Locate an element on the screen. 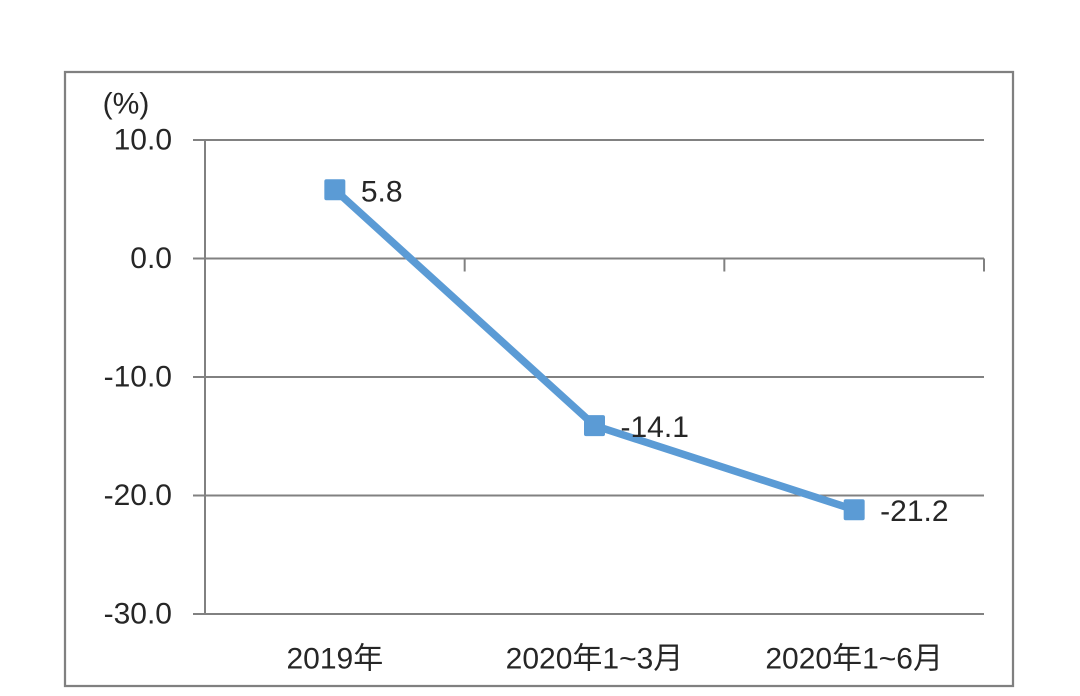 The height and width of the screenshot is (696, 1080). y-axis-unit-label: (%) is located at coordinates (126, 104).